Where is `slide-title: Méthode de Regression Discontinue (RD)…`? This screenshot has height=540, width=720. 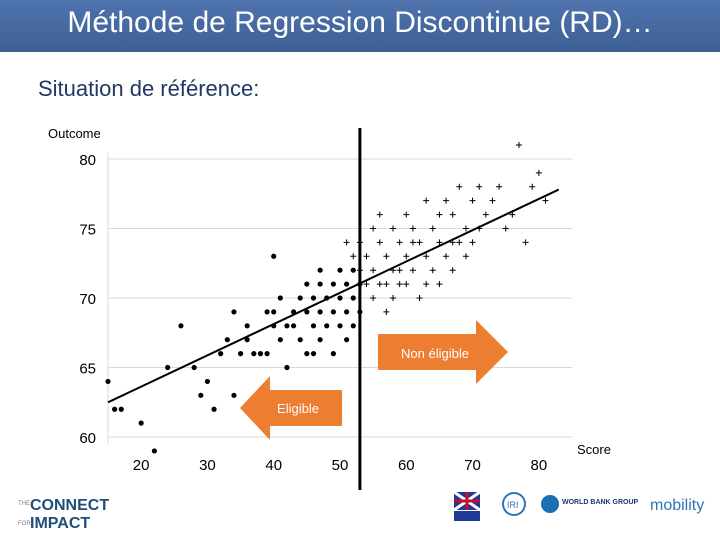 slide-title: Méthode de Regression Discontinue (RD)… is located at coordinates (360, 22).